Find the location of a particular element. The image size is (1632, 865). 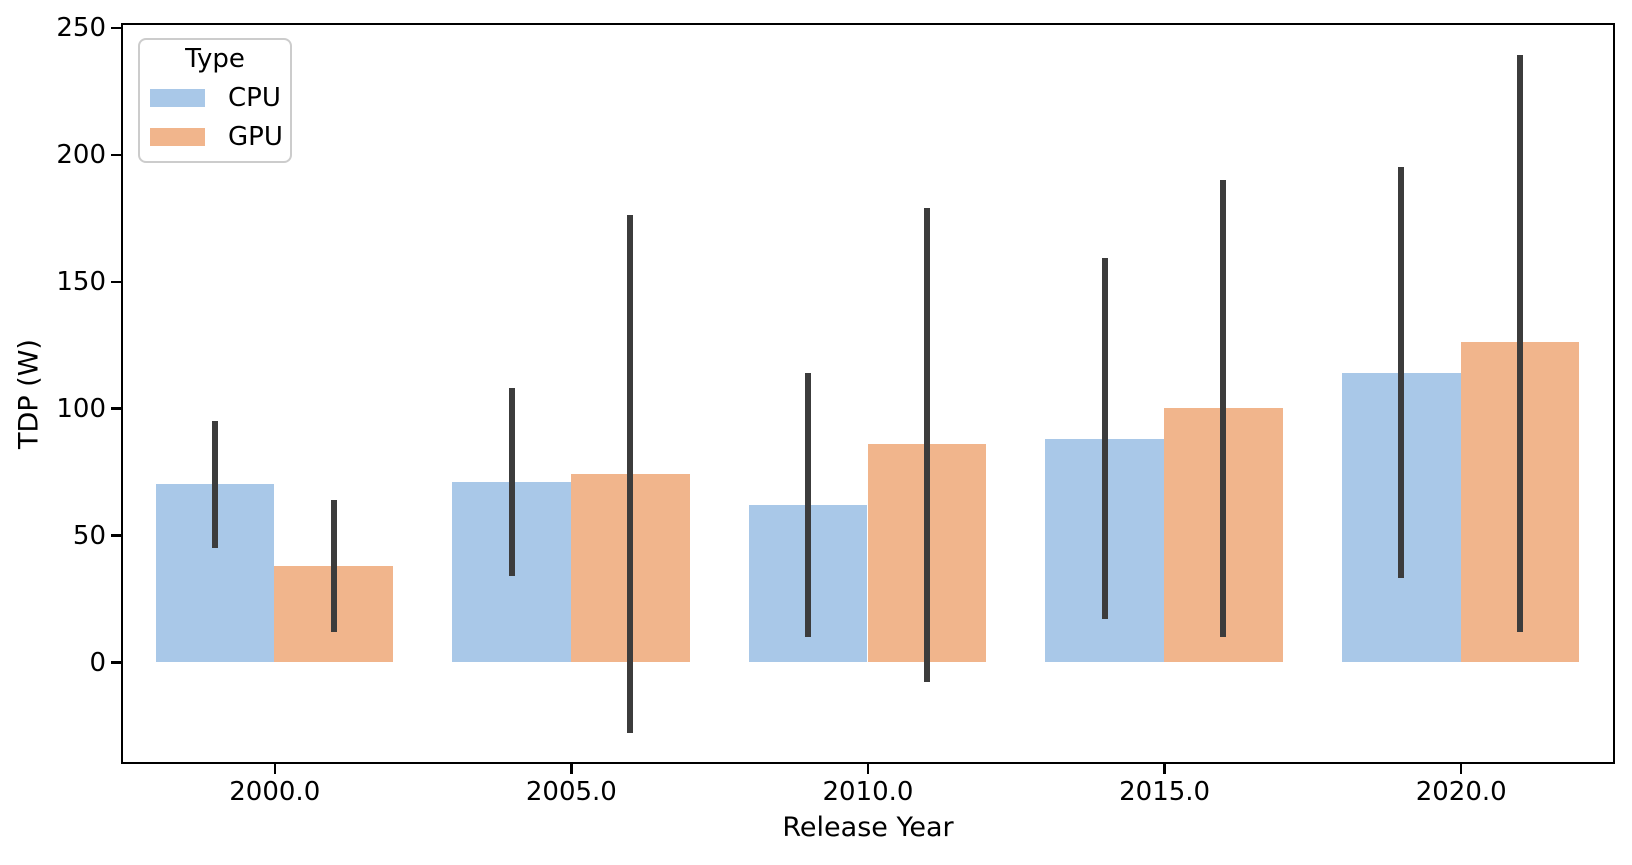

legend-label-cpu: CPU is located at coordinates (254, 98).